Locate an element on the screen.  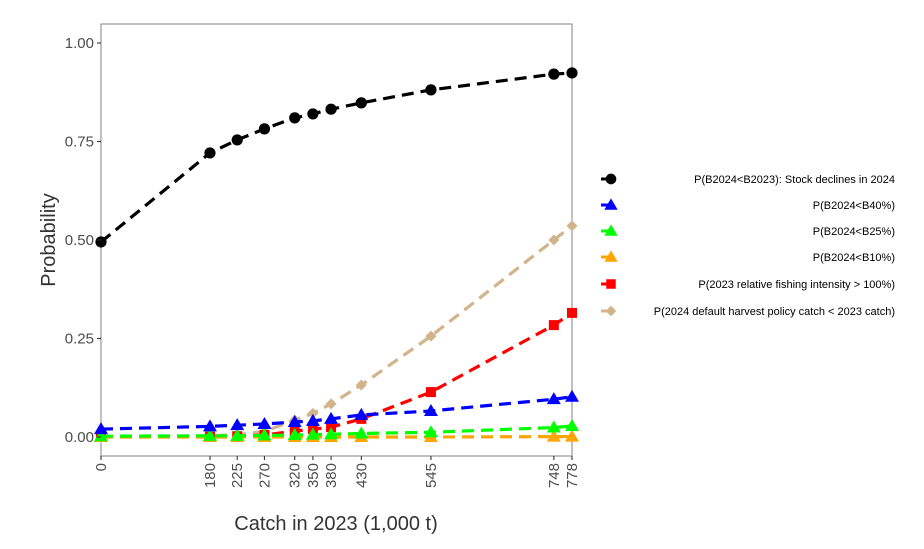
y-tick-label: 1.00 is located at coordinates (79, 43).